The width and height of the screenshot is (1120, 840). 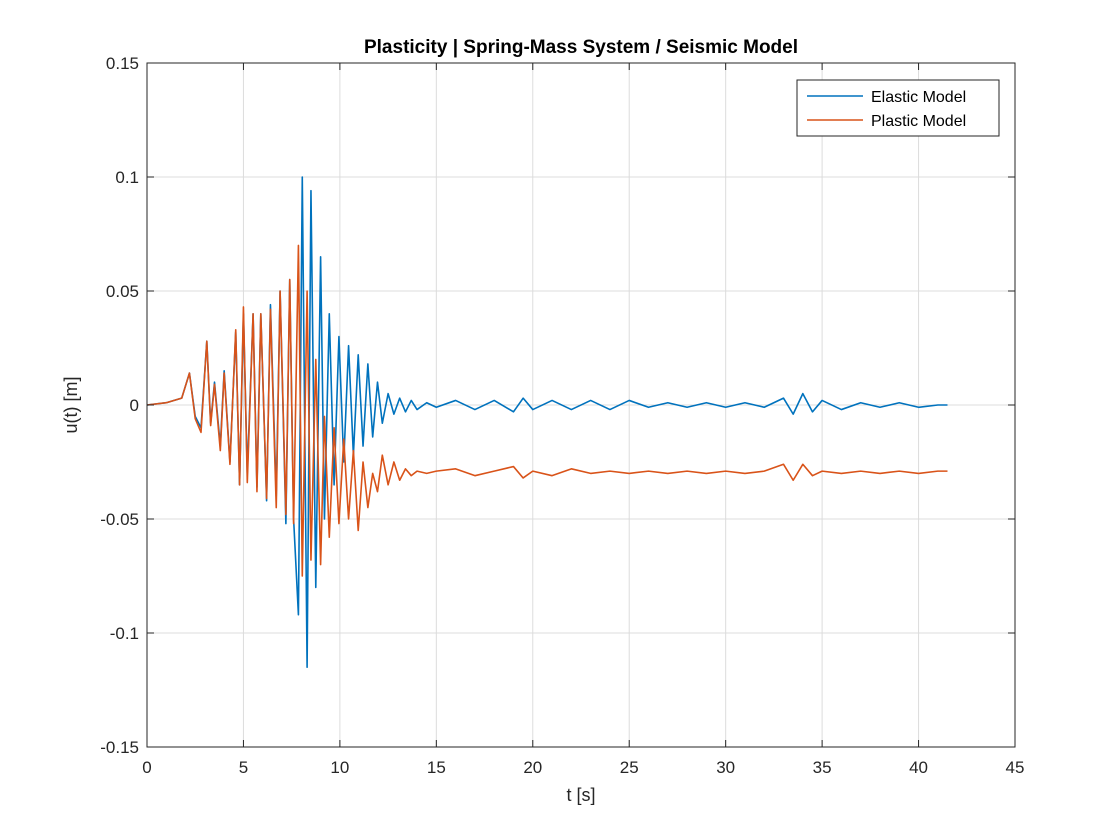 I want to click on legend: Elastic Model Plastic Model, so click(x=898, y=108).